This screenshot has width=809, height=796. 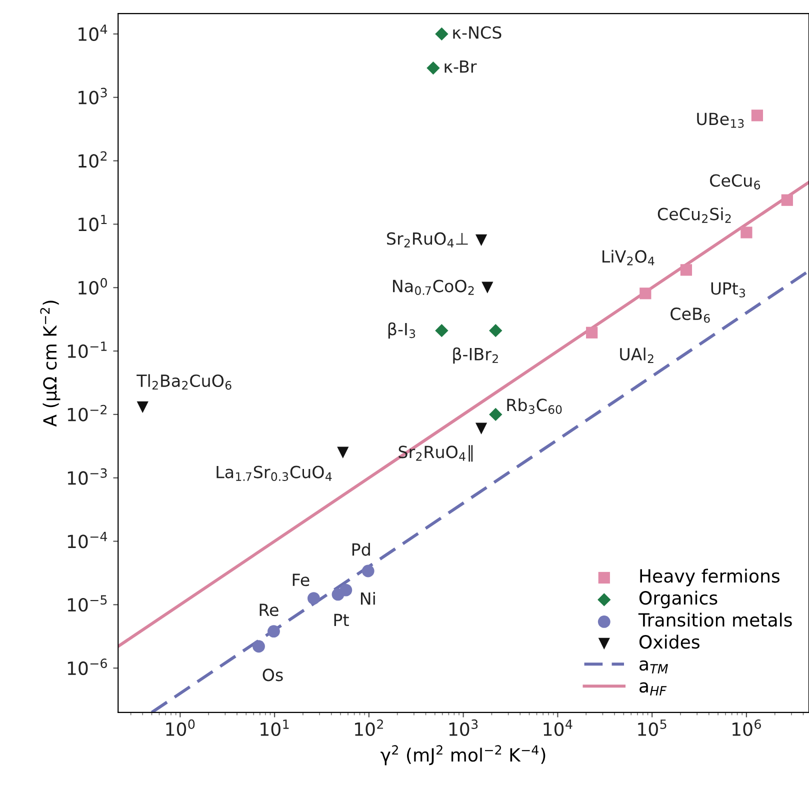 I want to click on annotation: Pd, so click(x=361, y=549).